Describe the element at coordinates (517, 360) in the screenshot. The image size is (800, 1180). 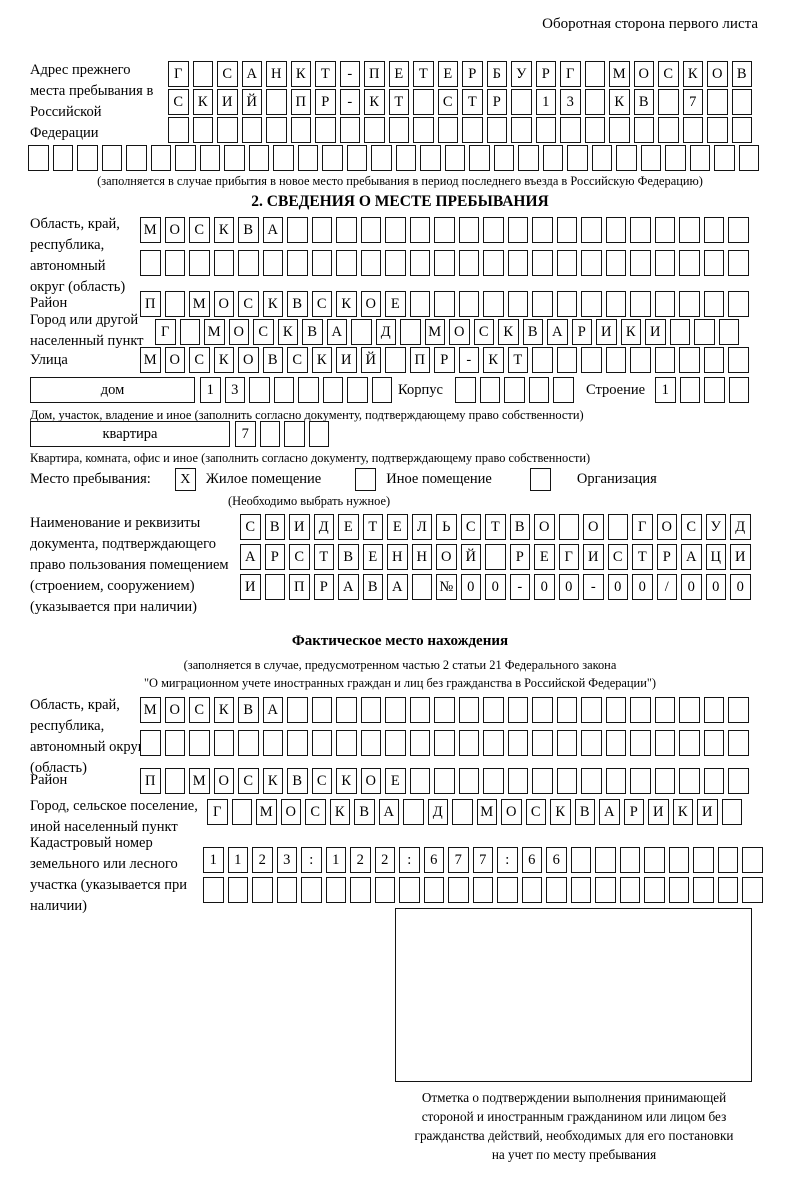
I see `grid-cell: Т` at that location.